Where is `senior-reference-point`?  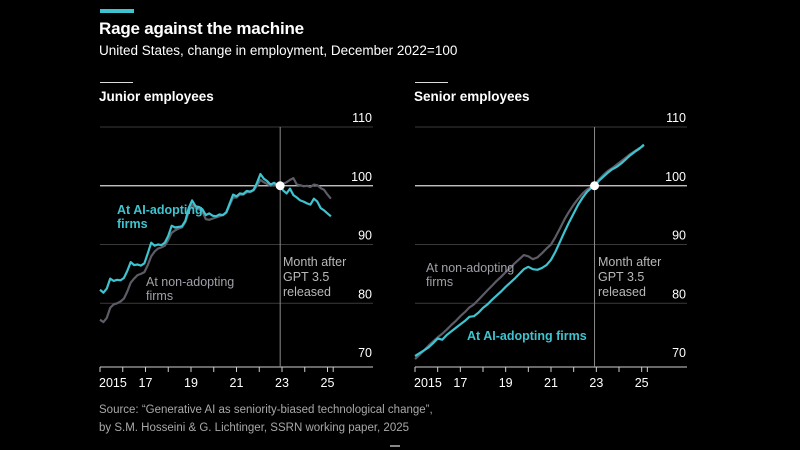 senior-reference-point is located at coordinates (595, 186).